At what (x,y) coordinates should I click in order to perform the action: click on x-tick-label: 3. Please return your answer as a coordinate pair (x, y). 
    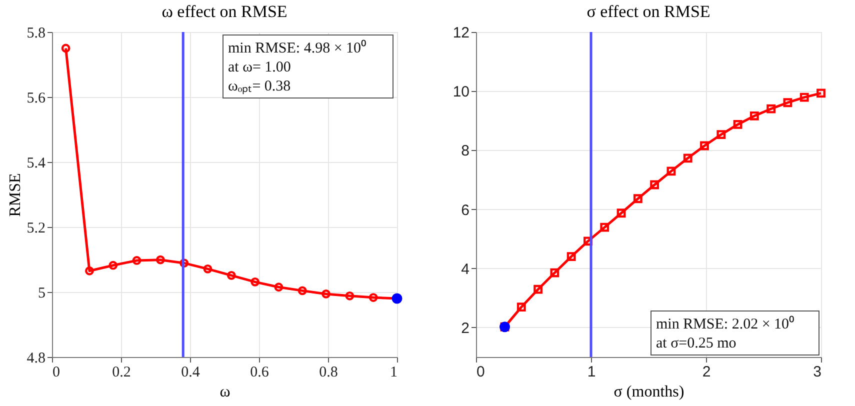
    Looking at the image, I should click on (817, 372).